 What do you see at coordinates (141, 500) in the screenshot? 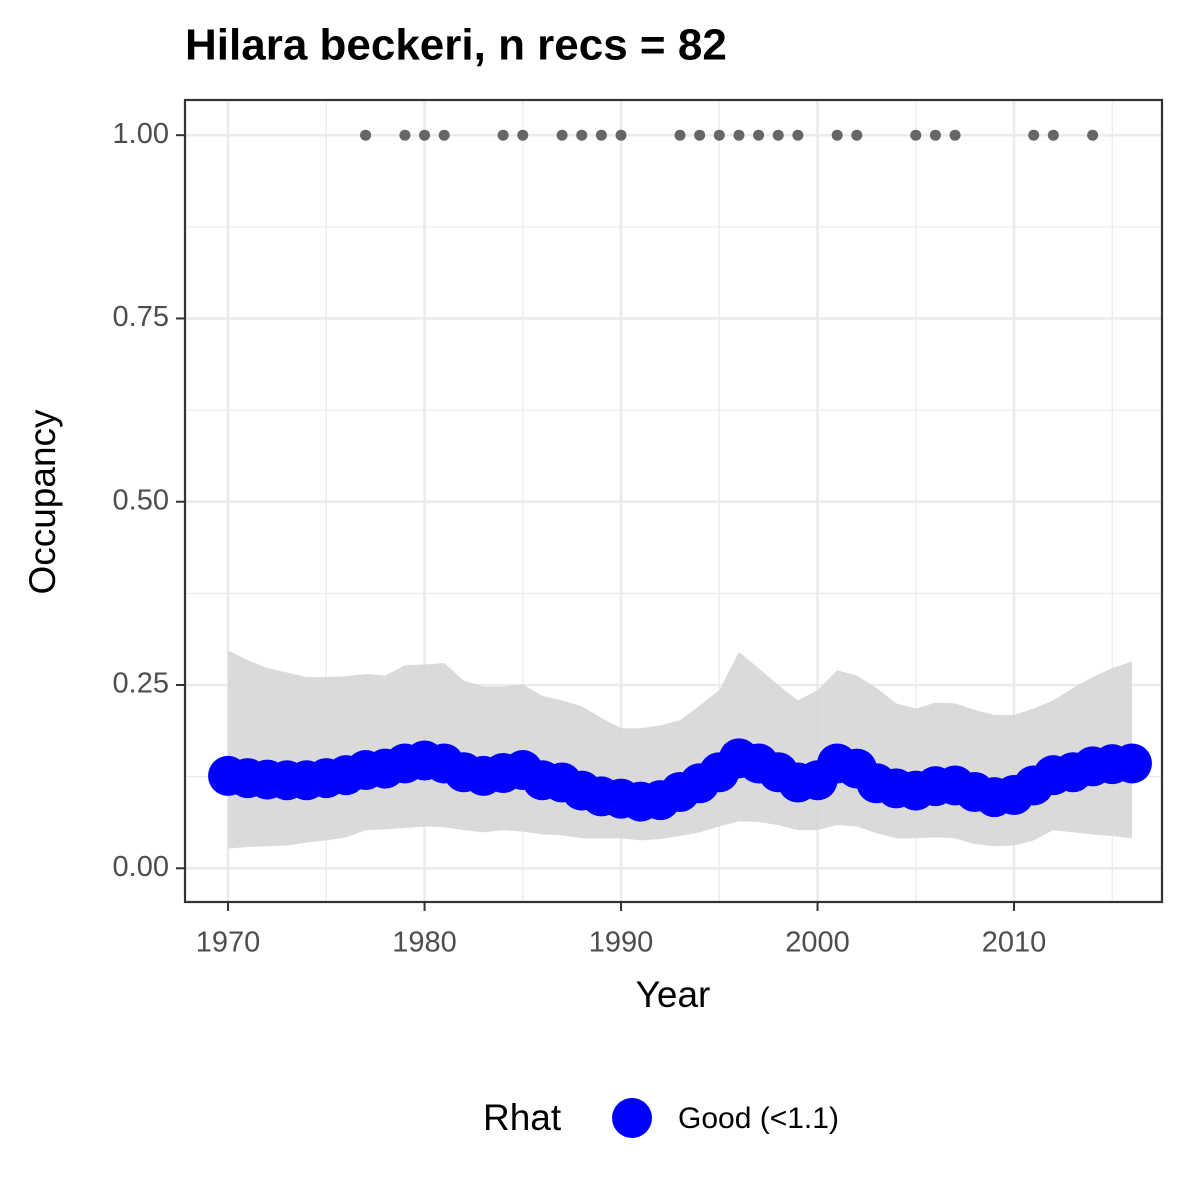
I see `y-tick-label: 0.50` at bounding box center [141, 500].